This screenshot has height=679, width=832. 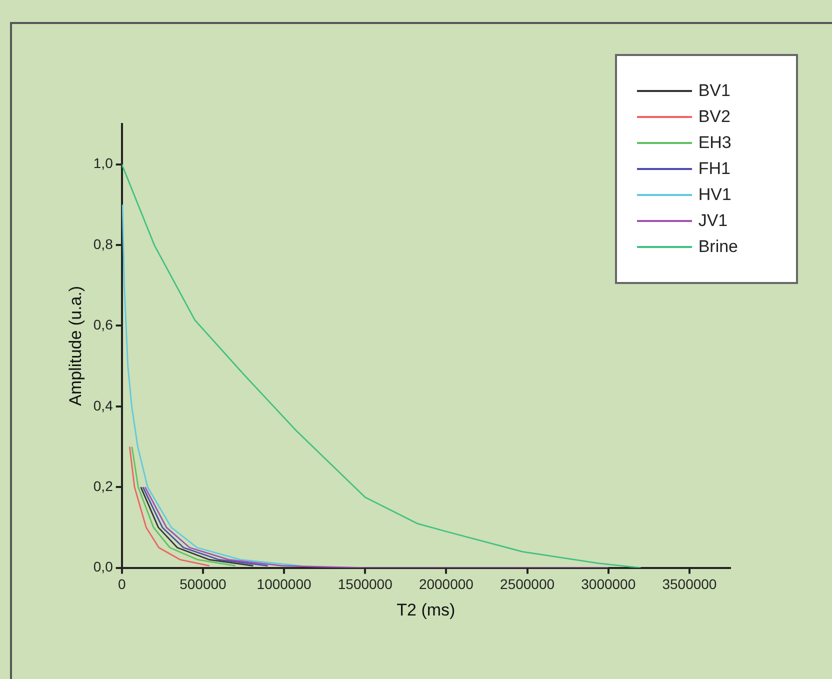 I want to click on legend-label: FH1, so click(x=714, y=169).